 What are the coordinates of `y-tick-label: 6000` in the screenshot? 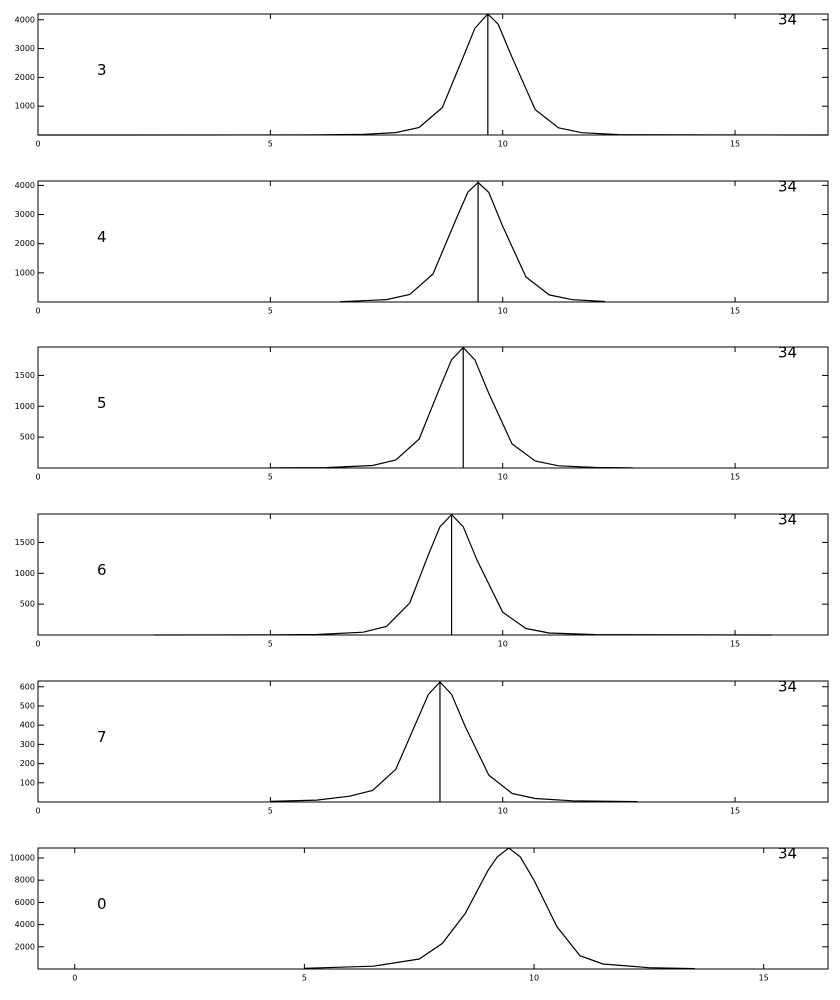 It's located at (25, 902).